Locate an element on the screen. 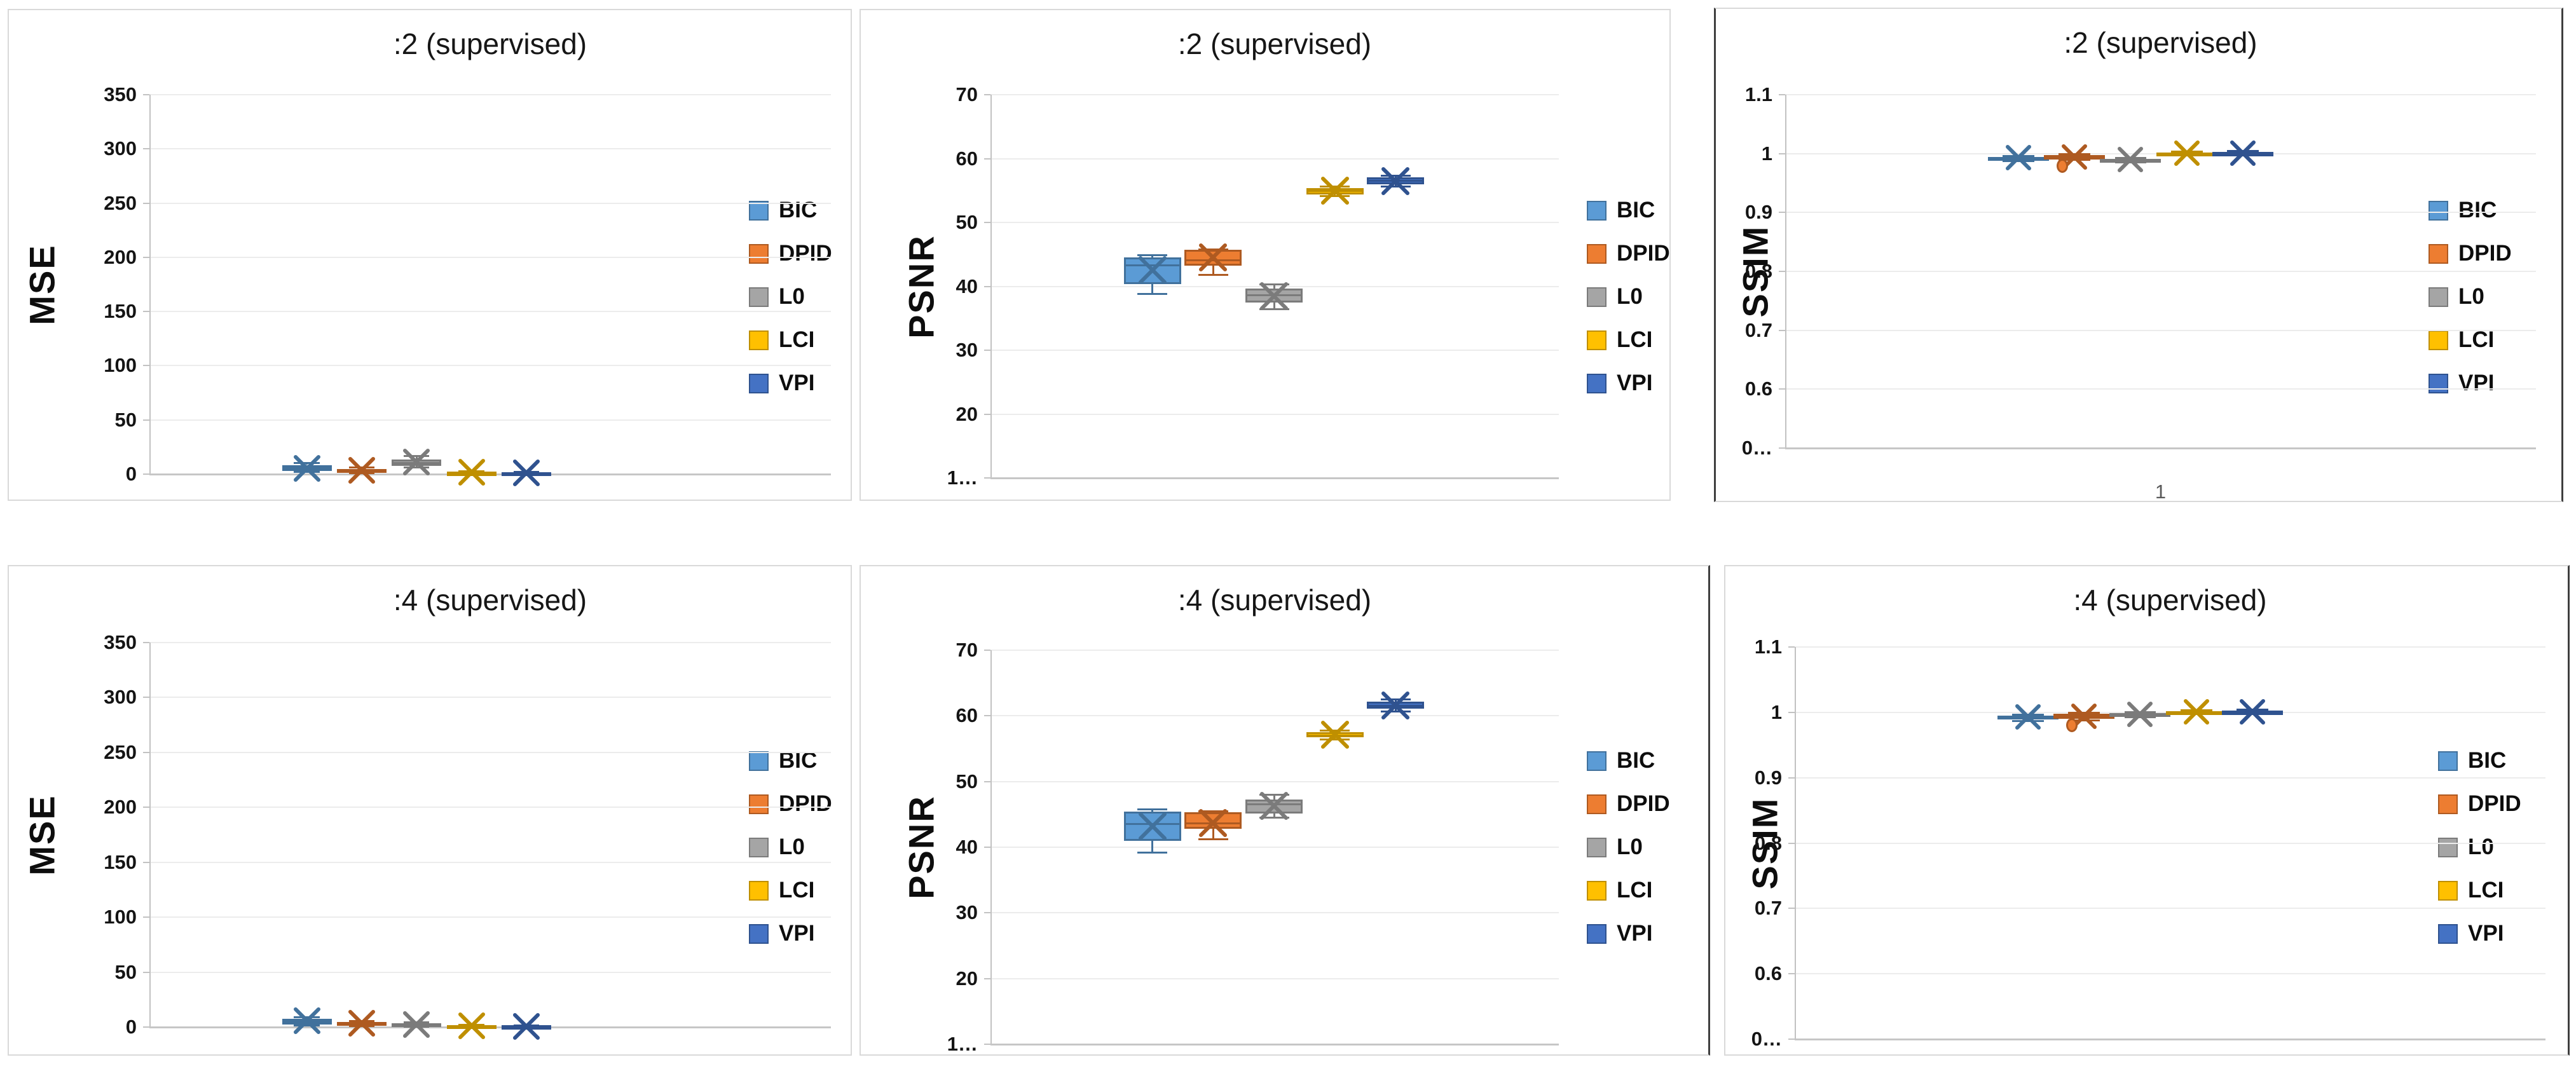 The image size is (2576, 1076). y-tick-label: 150 is located at coordinates (120, 862).